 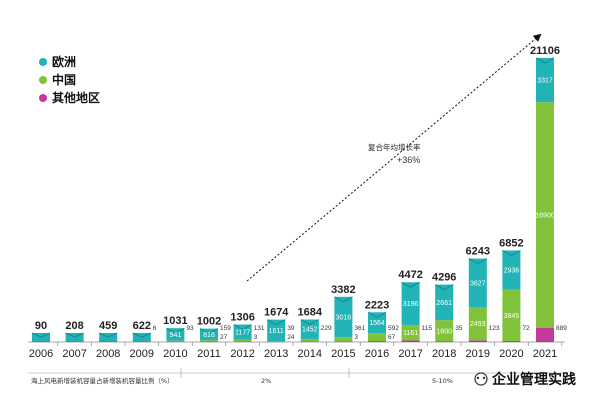 What do you see at coordinates (175, 330) in the screenshot?
I see `bar-chevron-2010` at bounding box center [175, 330].